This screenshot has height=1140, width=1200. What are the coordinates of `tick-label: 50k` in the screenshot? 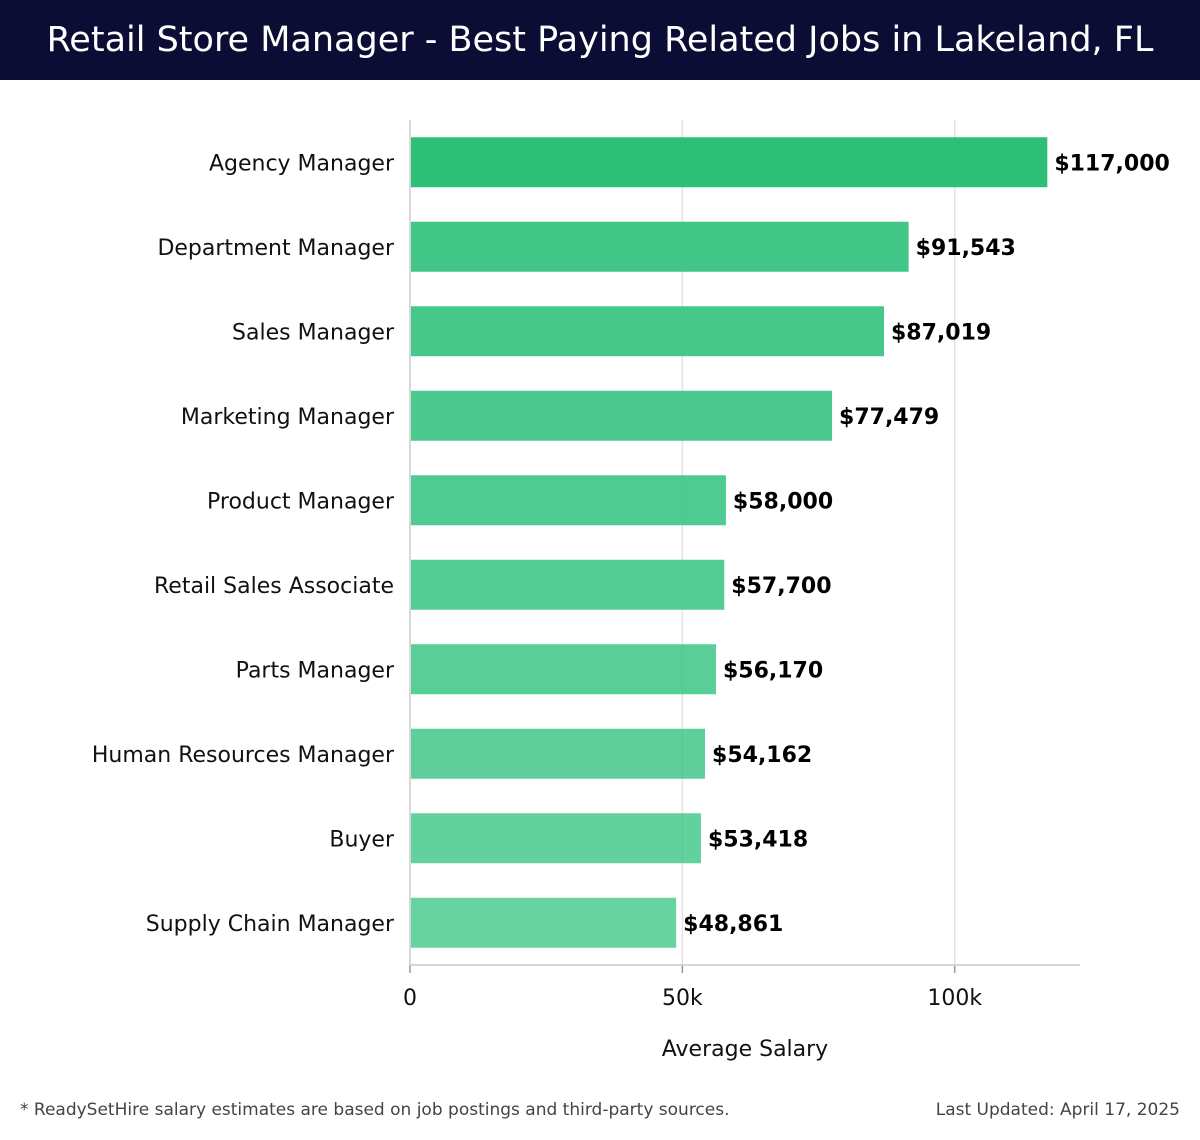 It's located at (682, 998).